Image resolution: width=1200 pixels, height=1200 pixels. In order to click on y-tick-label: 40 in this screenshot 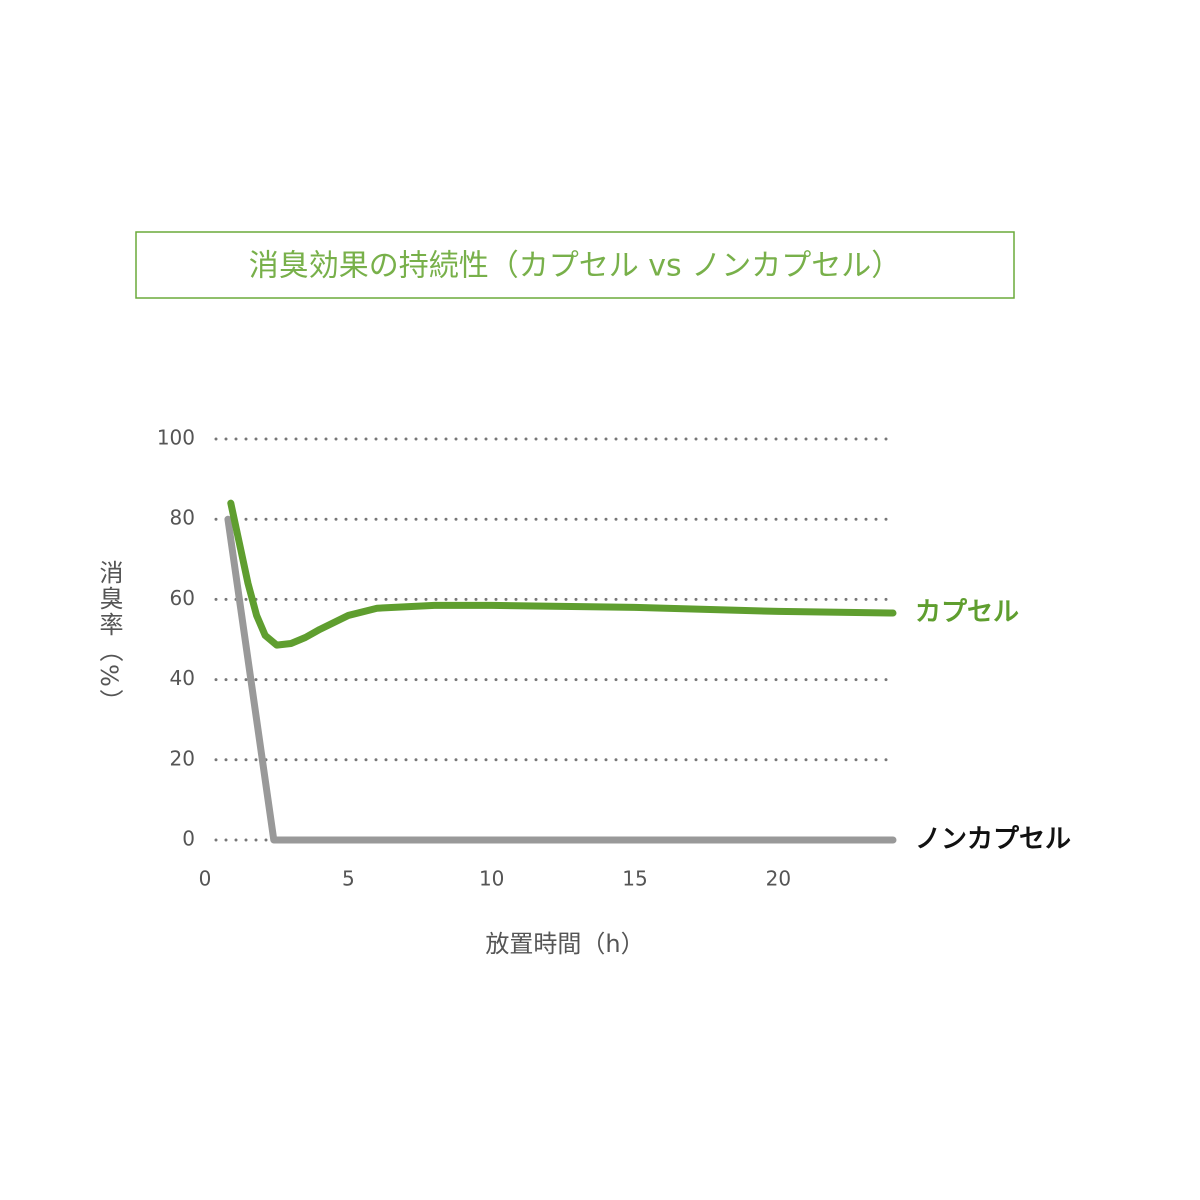, I will do `click(182, 678)`.